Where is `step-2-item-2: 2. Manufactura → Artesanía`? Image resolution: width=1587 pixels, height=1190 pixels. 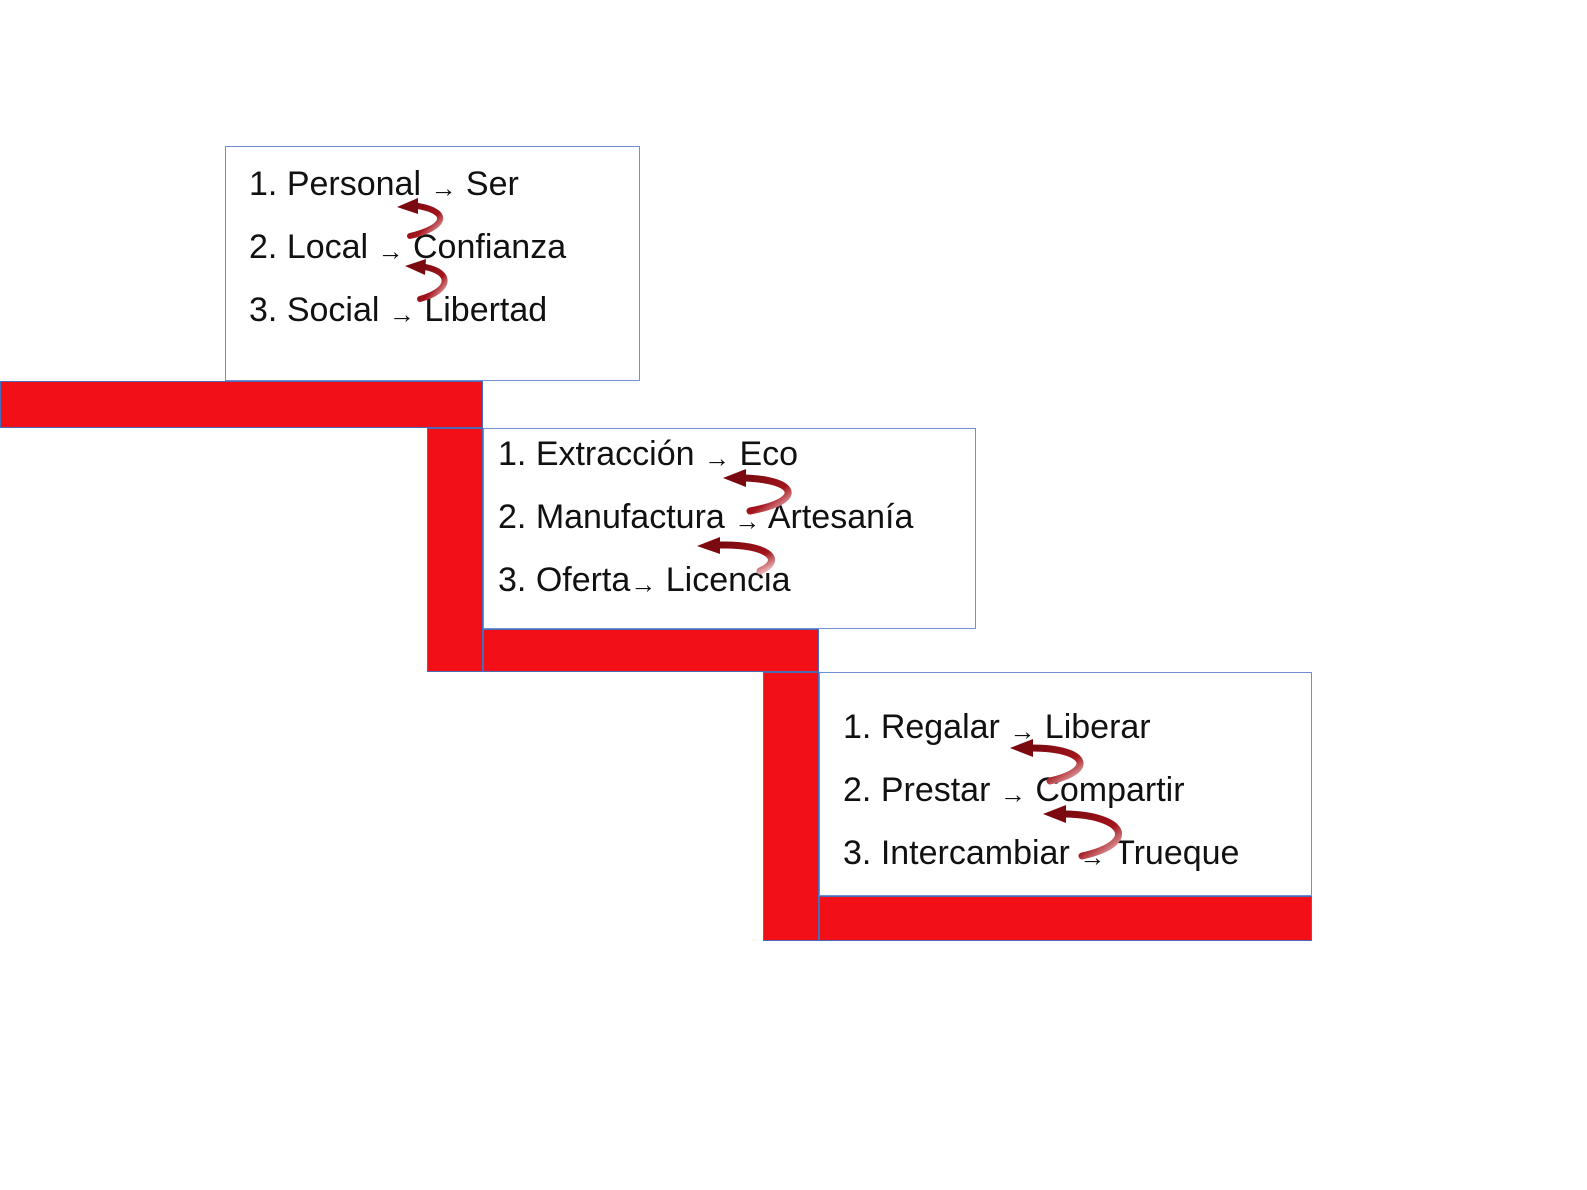 step-2-item-2: 2. Manufactura → Artesanía is located at coordinates (705, 517).